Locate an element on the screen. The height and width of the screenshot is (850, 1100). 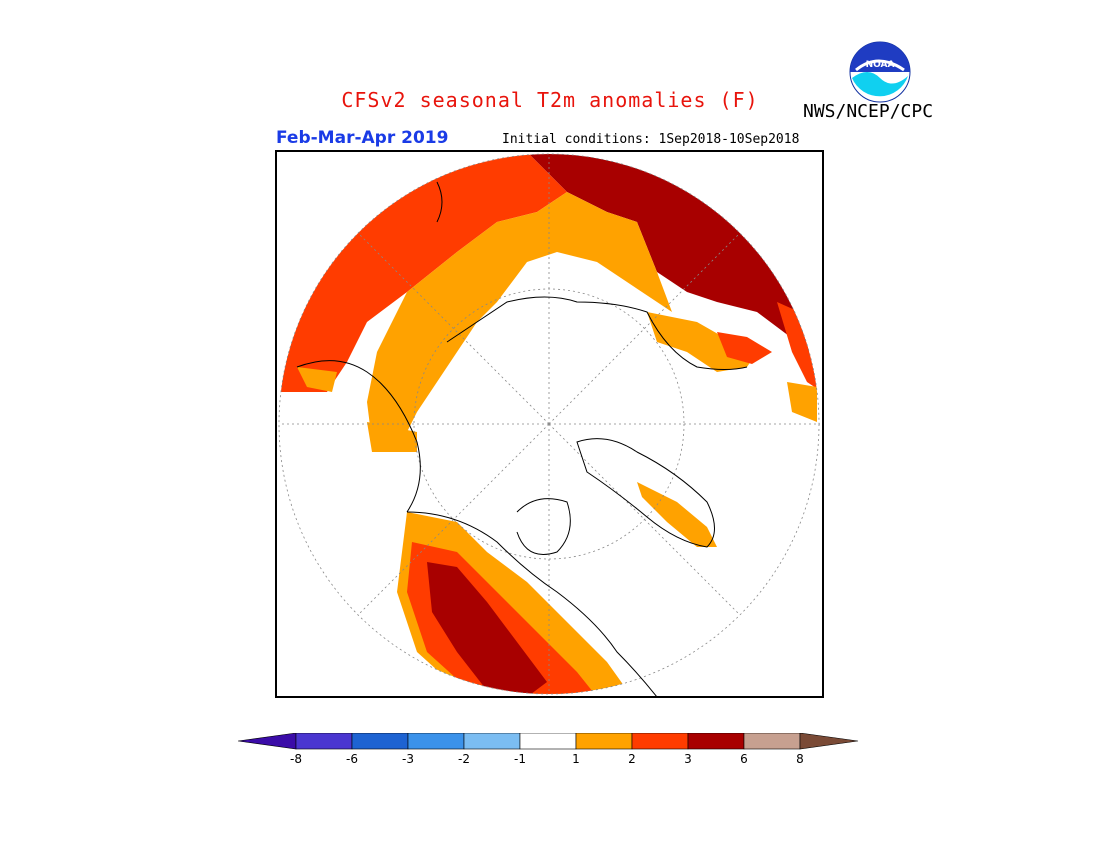
forecast-period: Feb-Mar-Apr 2019 is located at coordinates (362, 138).